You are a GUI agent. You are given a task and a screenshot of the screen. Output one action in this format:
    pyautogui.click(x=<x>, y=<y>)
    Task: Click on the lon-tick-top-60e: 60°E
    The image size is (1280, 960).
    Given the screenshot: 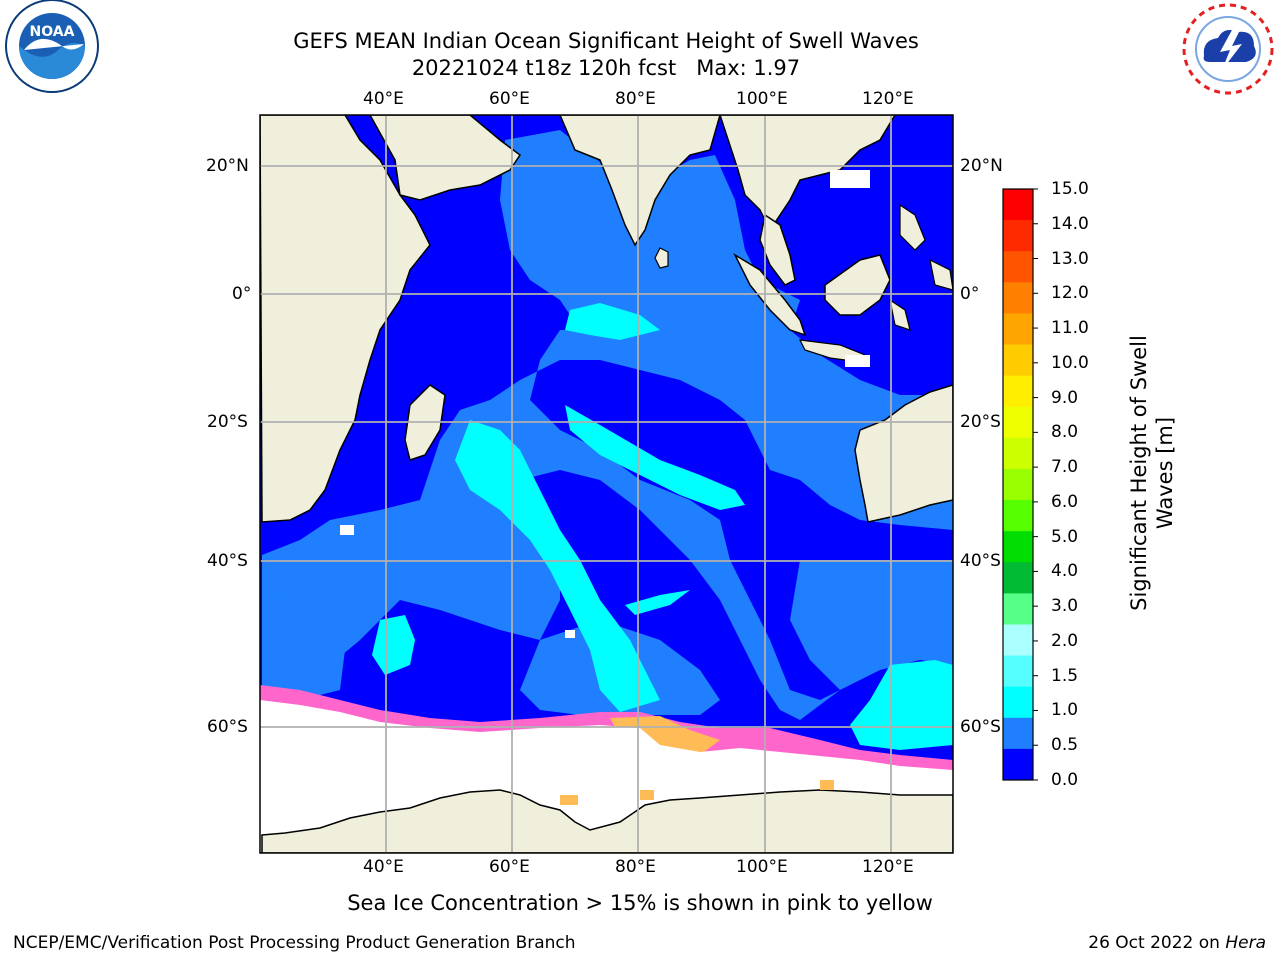 What is the action you would take?
    pyautogui.click(x=509, y=99)
    